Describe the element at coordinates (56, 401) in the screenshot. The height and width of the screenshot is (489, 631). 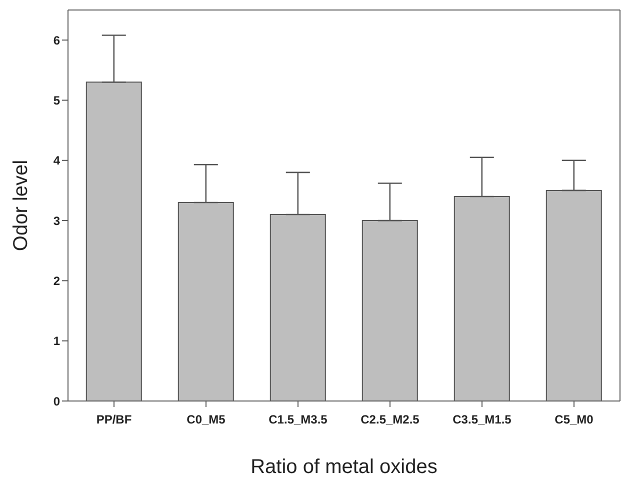
I see `y-tick-label: 0` at that location.